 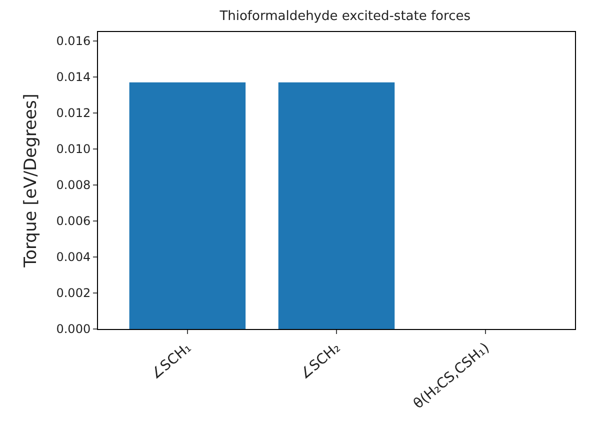 What do you see at coordinates (30, 181) in the screenshot?
I see `y-axis-title: Torque [eV/Degrees]` at bounding box center [30, 181].